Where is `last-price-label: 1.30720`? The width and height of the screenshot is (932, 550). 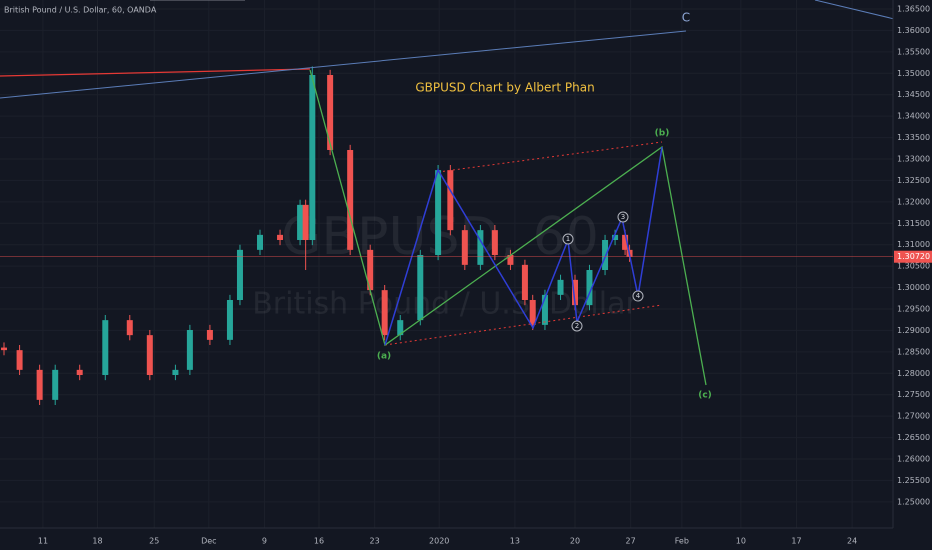 last-price-label: 1.30720 is located at coordinates (913, 256).